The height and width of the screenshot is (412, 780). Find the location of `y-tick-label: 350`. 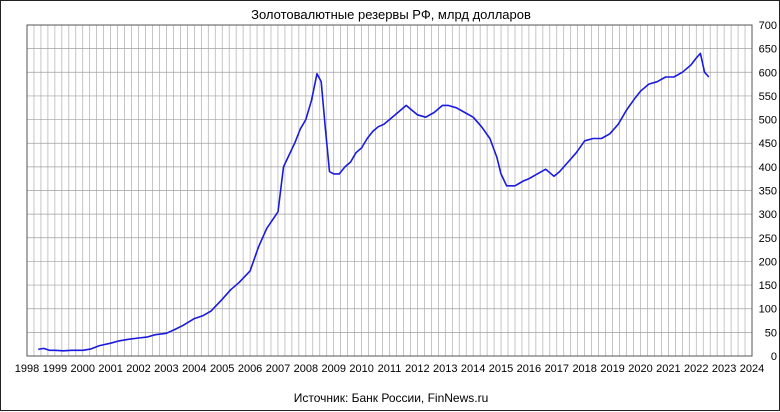

y-tick-label: 350 is located at coordinates (768, 192).